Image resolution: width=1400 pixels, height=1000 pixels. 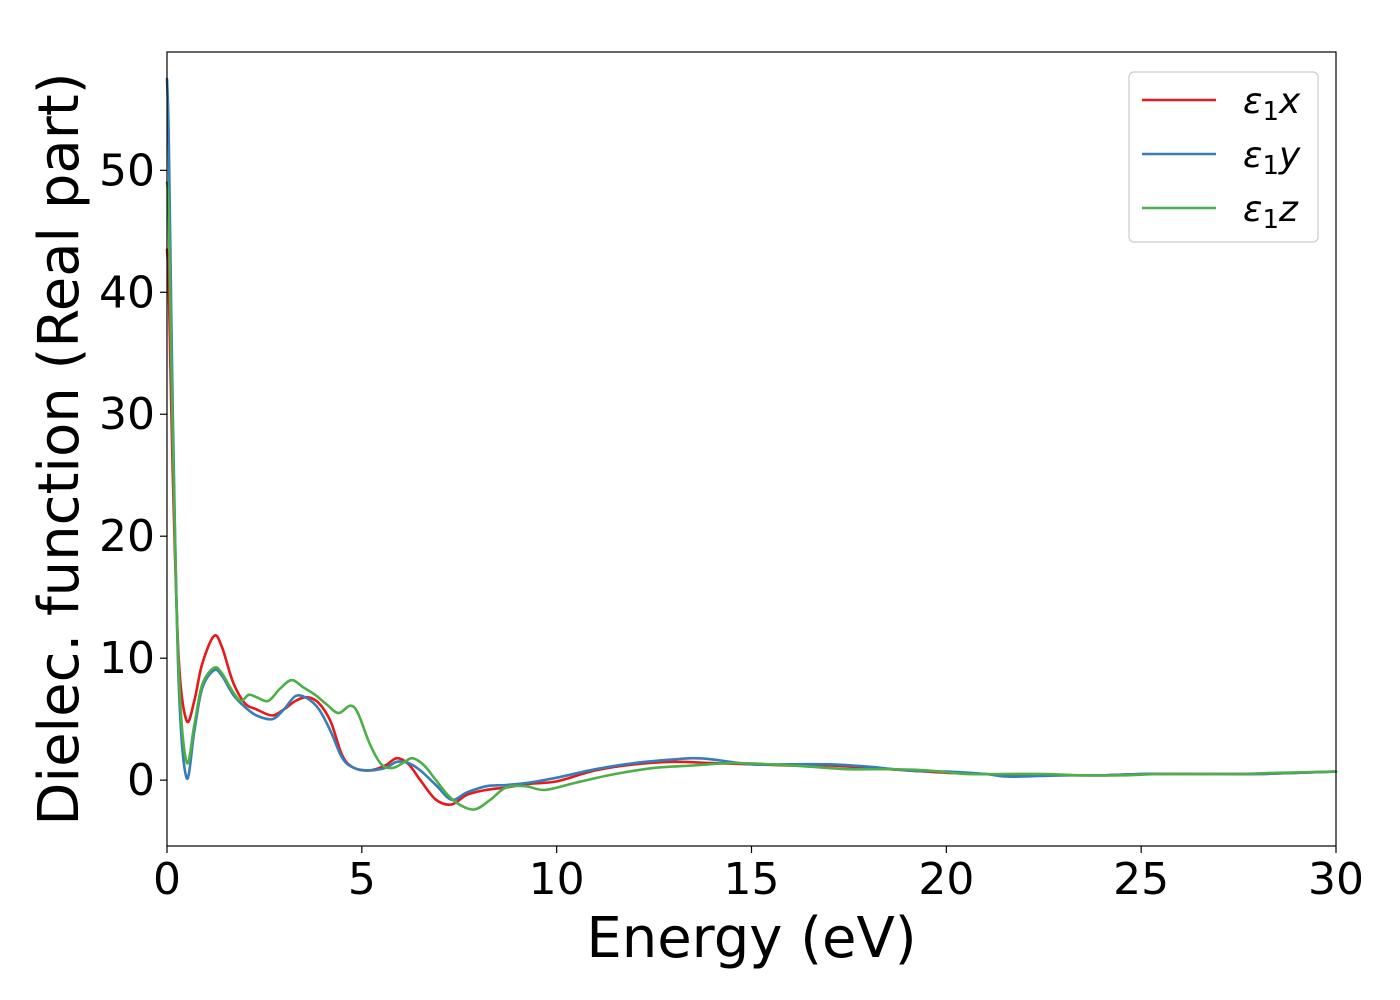 I want to click on legend-label-z: ε1z, so click(x=1271, y=212).